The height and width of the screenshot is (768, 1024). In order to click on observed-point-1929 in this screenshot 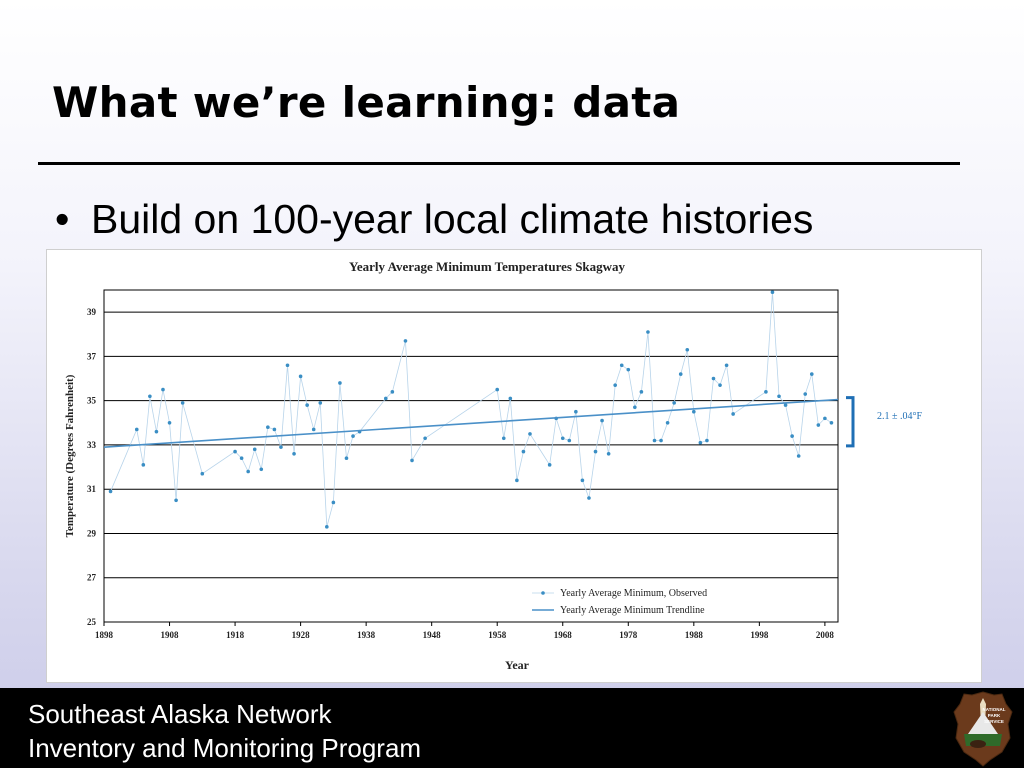, I will do `click(307, 405)`.